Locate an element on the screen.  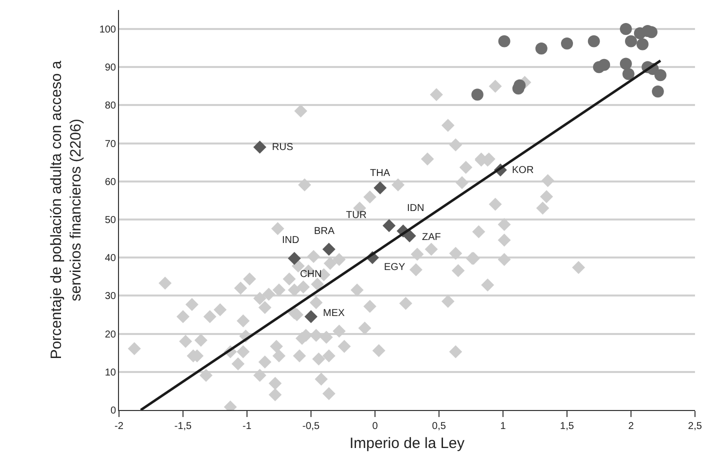
y-tick-label: 50 is located at coordinates (110, 220).